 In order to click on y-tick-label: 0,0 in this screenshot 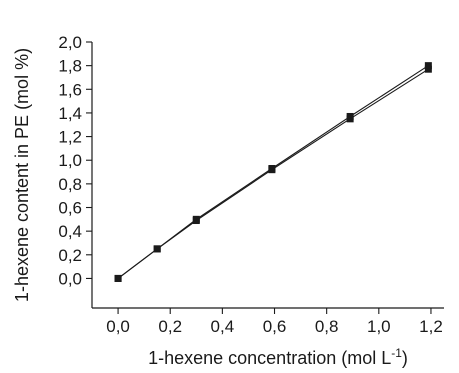, I will do `click(70, 278)`.